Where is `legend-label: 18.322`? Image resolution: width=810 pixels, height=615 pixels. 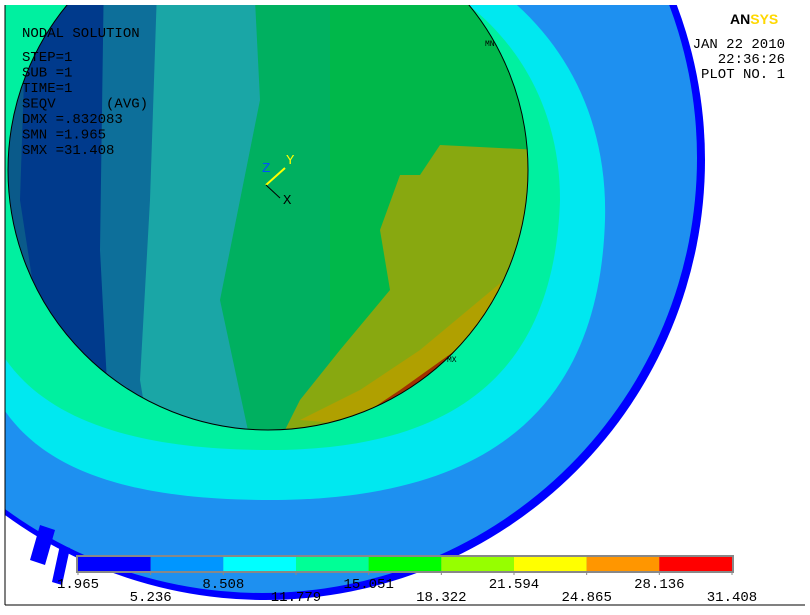 legend-label: 18.322 is located at coordinates (441, 598).